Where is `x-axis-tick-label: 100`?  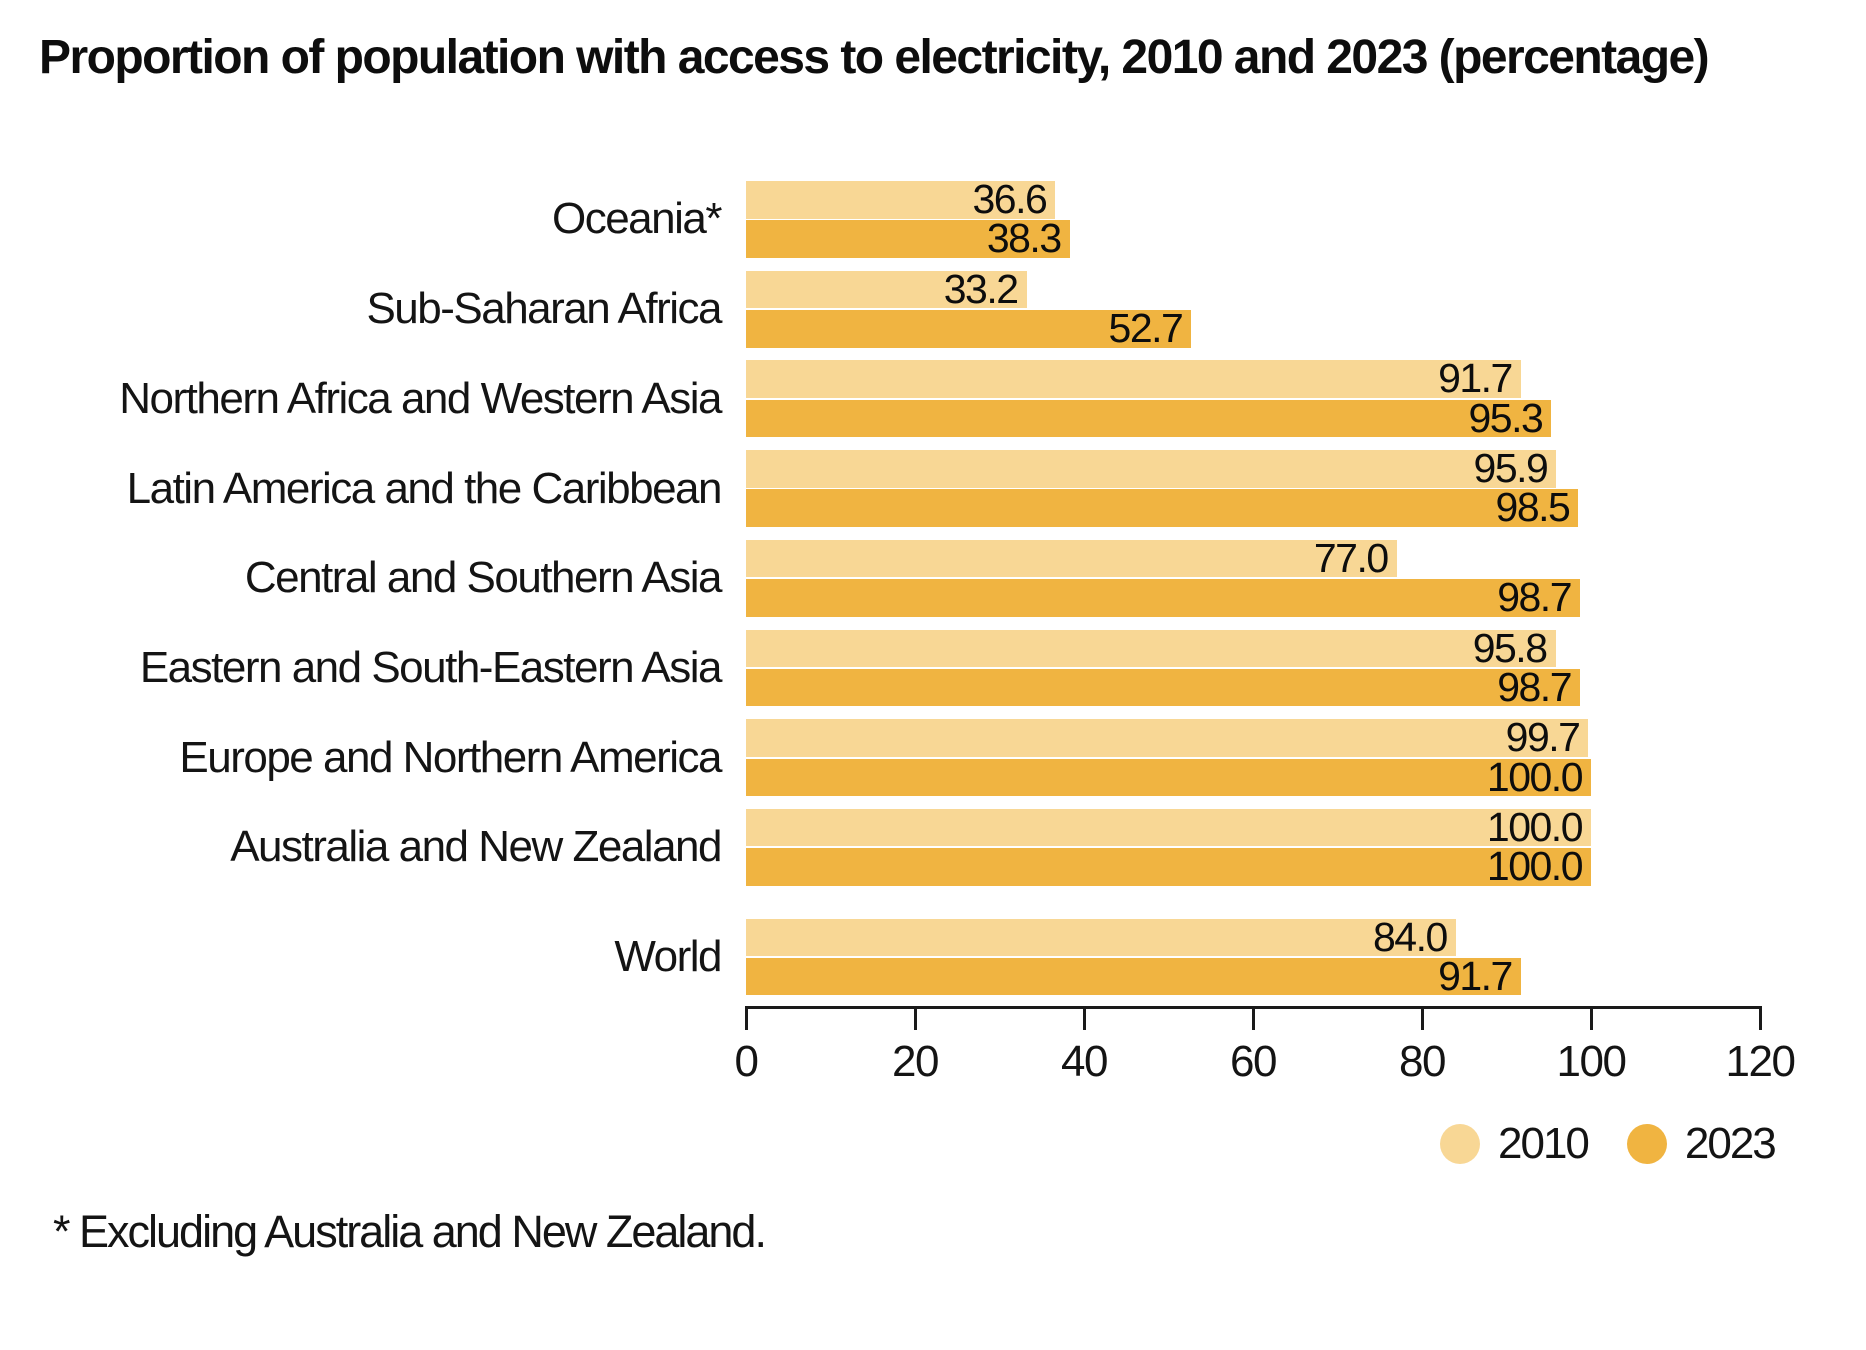
x-axis-tick-label: 100 is located at coordinates (1591, 1061).